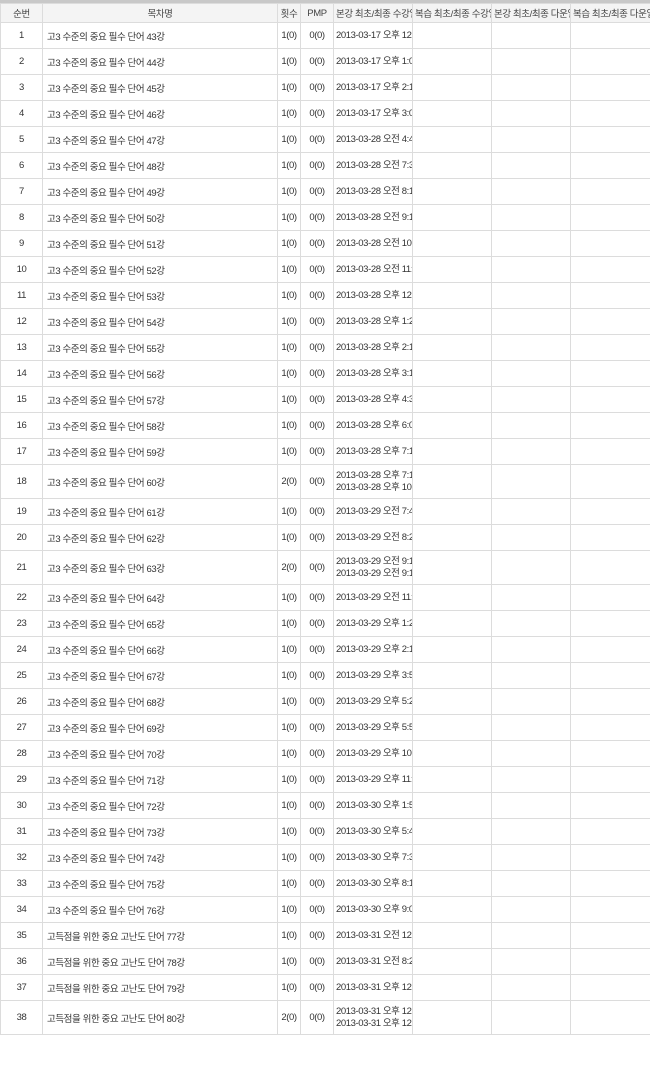  Describe the element at coordinates (373, 623) in the screenshot. I see `watch-dates: 2013-03-29 오후 1:21:00` at that location.